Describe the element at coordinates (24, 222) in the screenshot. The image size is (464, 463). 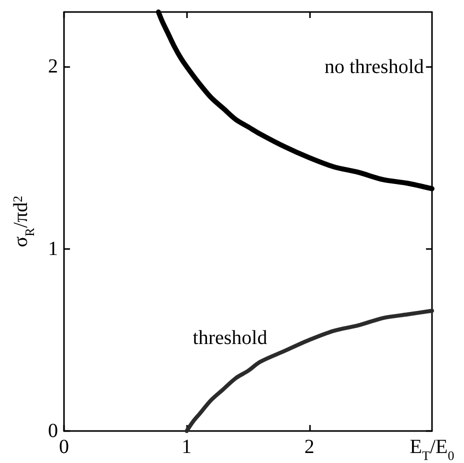
I see `y-axis-title: σR/πd2` at that location.